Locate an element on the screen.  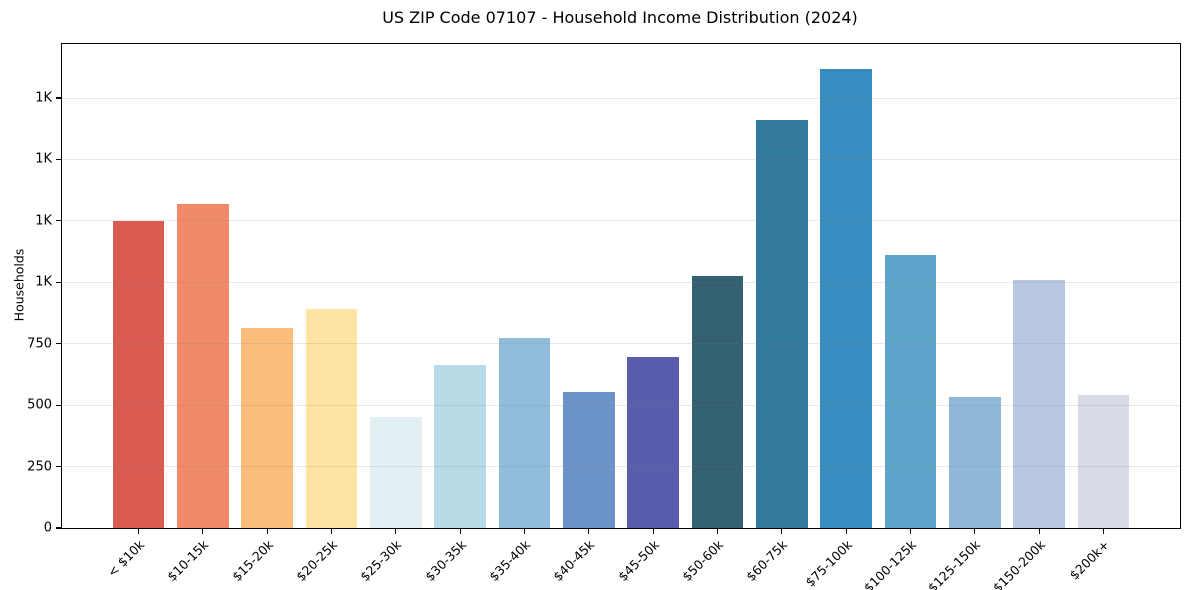
y-tick-label: 500 is located at coordinates (39, 405).